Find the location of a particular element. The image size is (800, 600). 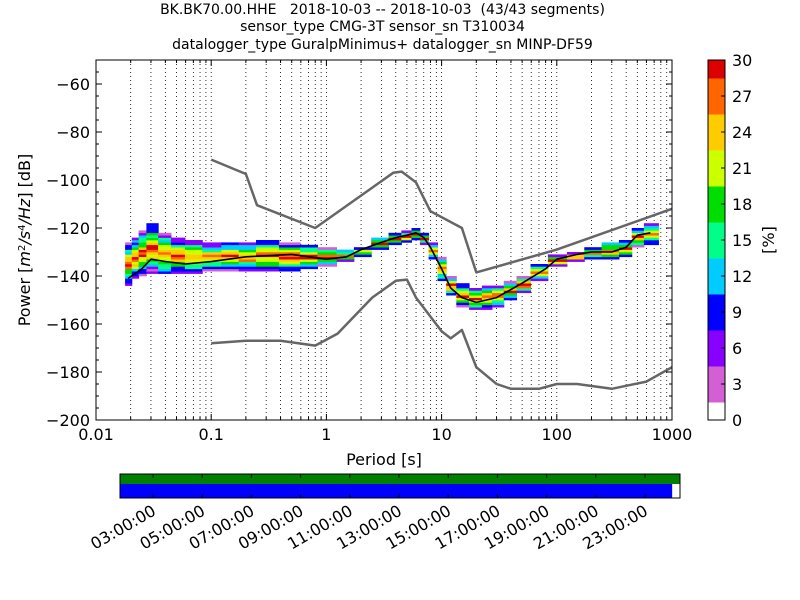

x-axis-label: Period [s] is located at coordinates (384, 459).